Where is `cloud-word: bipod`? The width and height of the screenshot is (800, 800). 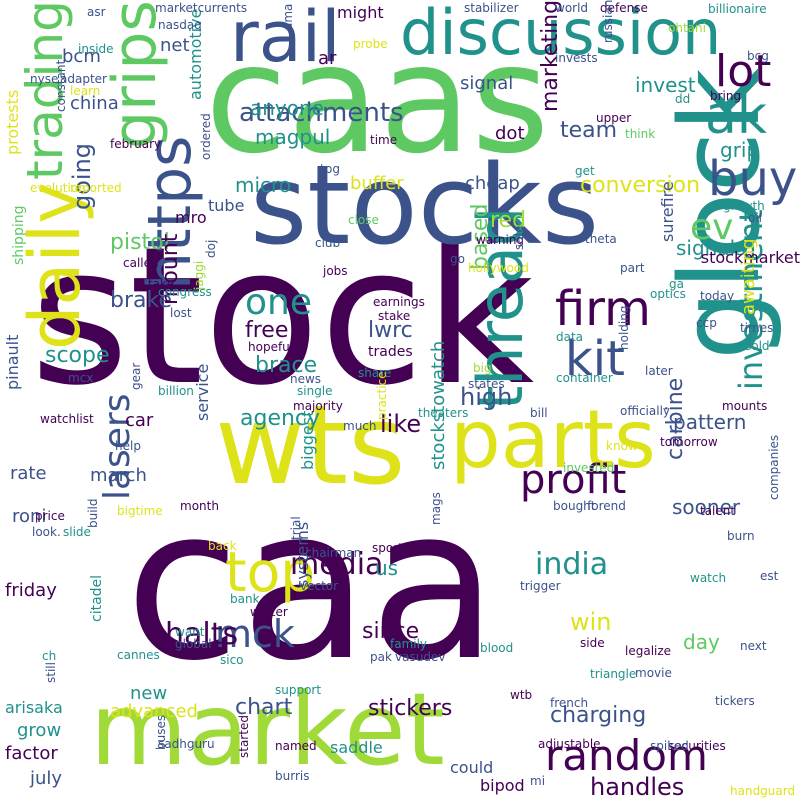 cloud-word: bipod is located at coordinates (502, 785).